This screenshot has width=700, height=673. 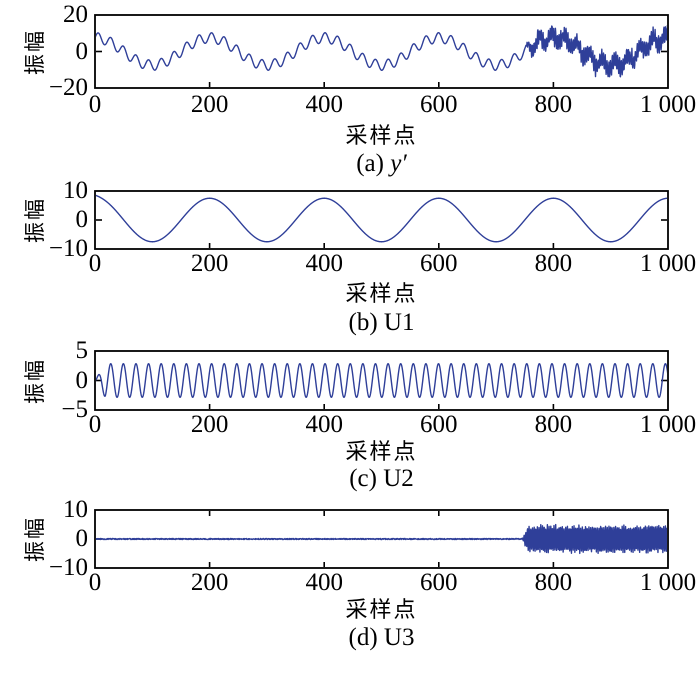 I want to click on caption-symbol: U3, so click(x=399, y=637).